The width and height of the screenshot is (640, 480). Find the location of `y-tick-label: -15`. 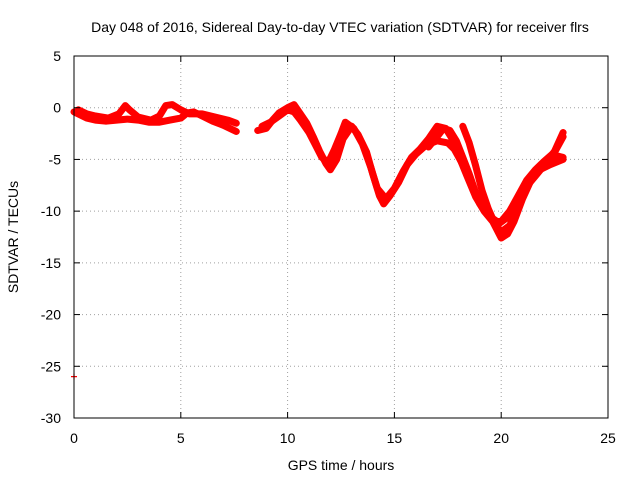

y-tick-label: -15 is located at coordinates (51, 263).